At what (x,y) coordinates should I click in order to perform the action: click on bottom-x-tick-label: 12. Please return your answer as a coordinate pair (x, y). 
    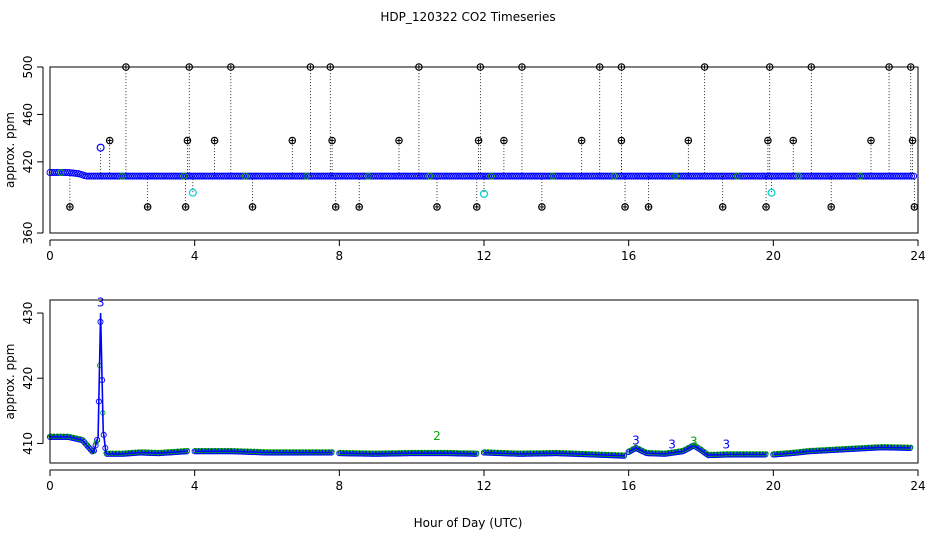
    Looking at the image, I should click on (483, 486).